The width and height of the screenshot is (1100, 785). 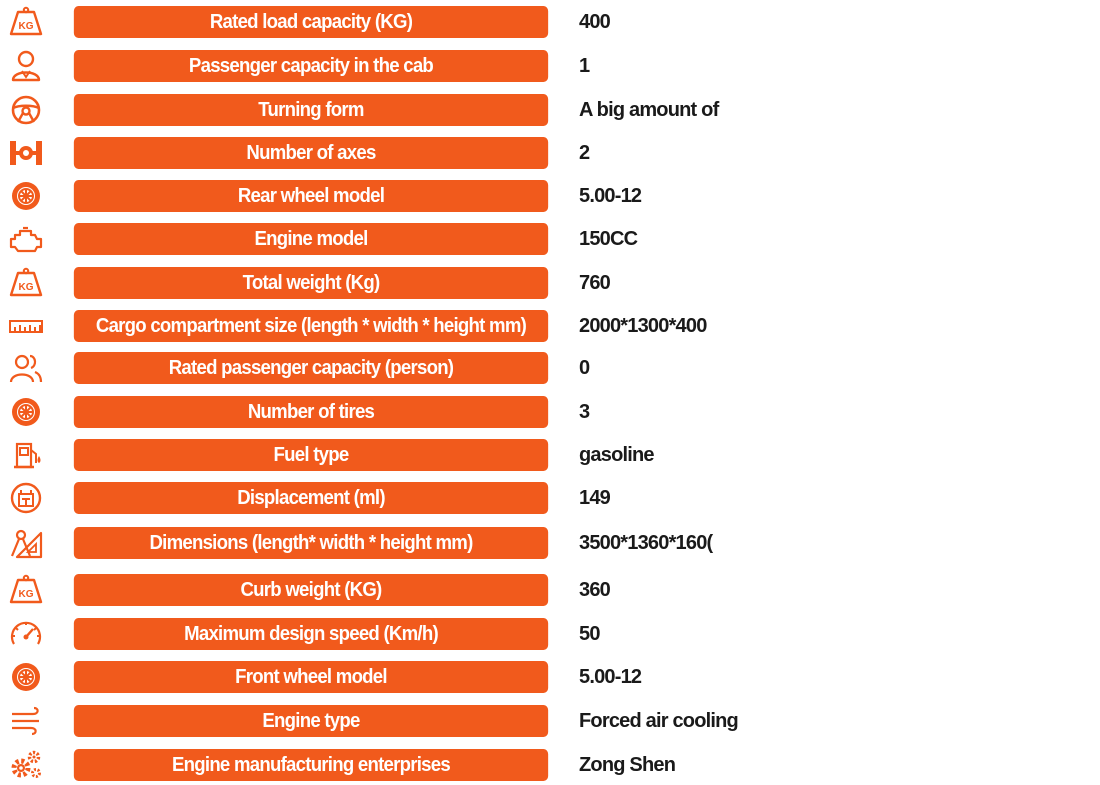 What do you see at coordinates (550, 22) in the screenshot?
I see `spec-row: KG Rated load capacity (KG) 400` at bounding box center [550, 22].